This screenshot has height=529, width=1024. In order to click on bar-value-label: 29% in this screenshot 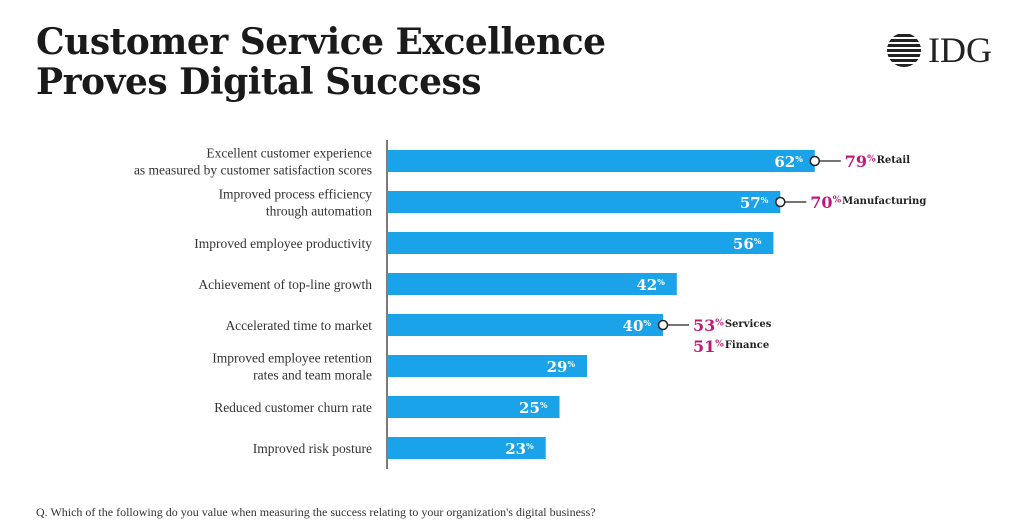, I will do `click(561, 367)`.